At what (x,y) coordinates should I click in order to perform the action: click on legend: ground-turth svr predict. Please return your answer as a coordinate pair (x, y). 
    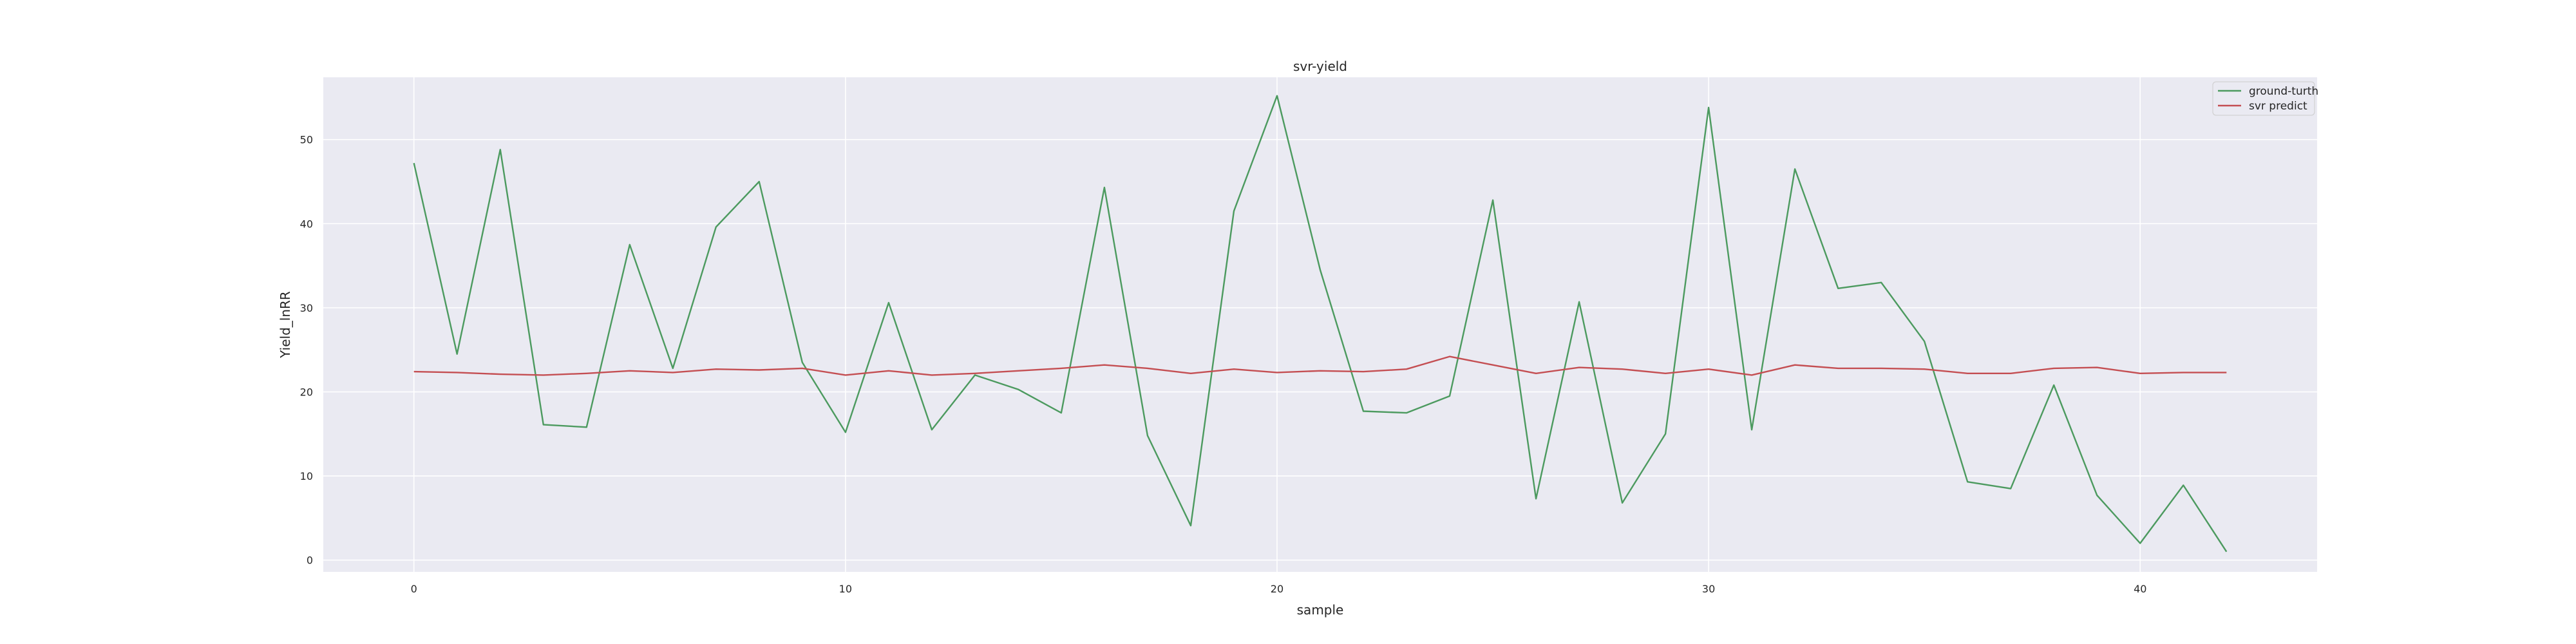
    Looking at the image, I should click on (2265, 99).